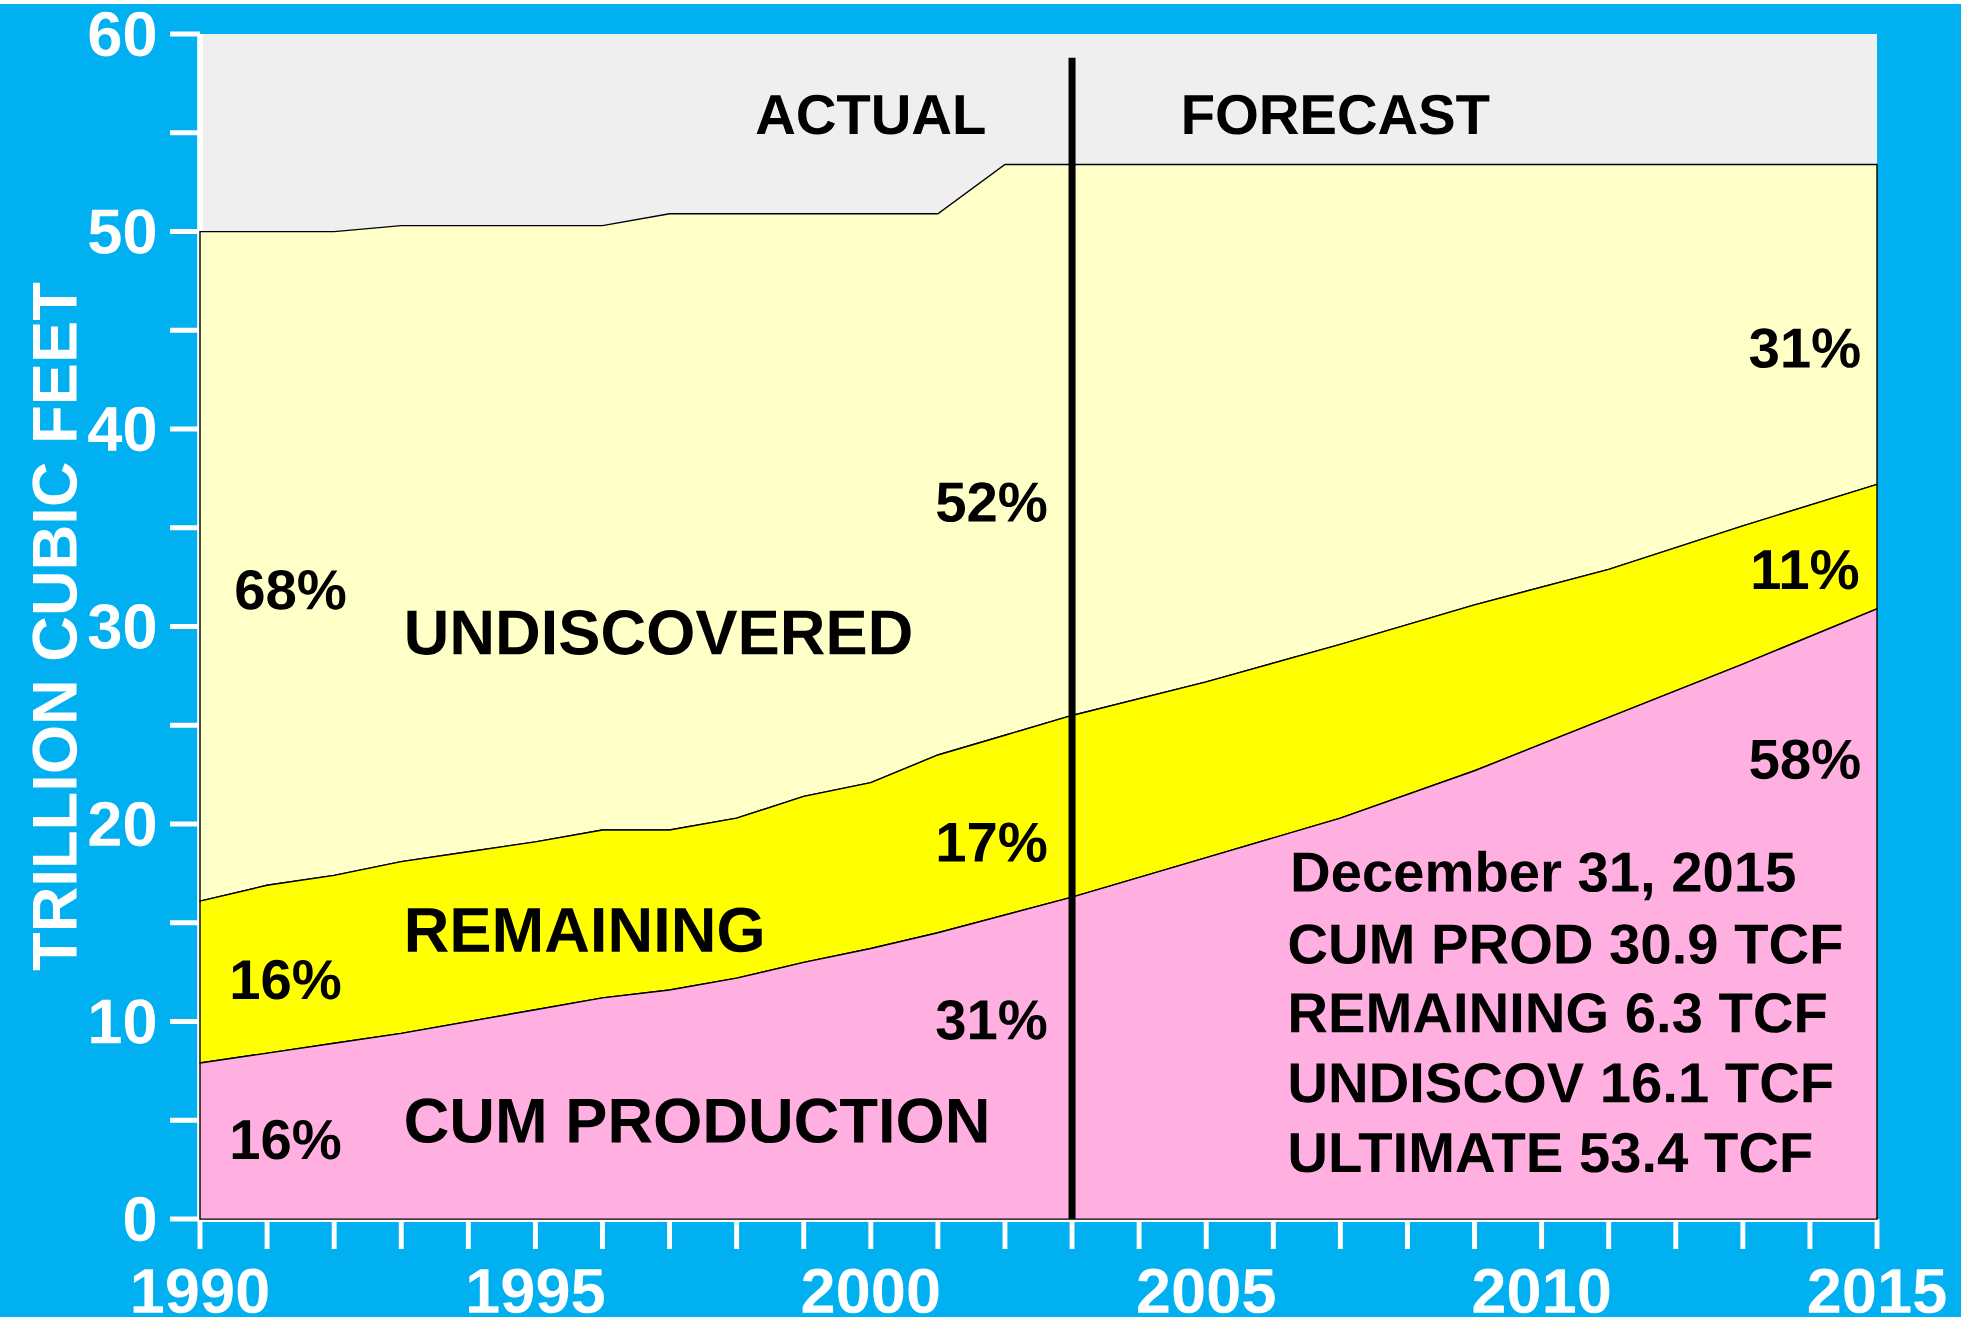 The height and width of the screenshot is (1325, 1961). What do you see at coordinates (200, 1291) in the screenshot?
I see `x-tick-label: 1990` at bounding box center [200, 1291].